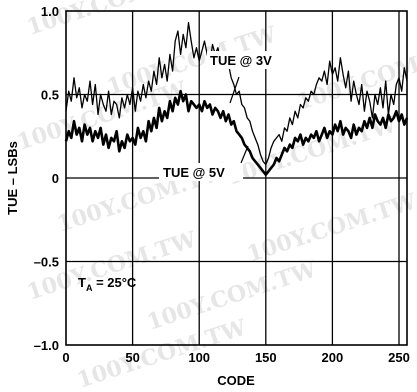 The height and width of the screenshot is (392, 417). What do you see at coordinates (330, 227) in the screenshot?
I see `watermark-text: 100Y.COM.TW` at bounding box center [330, 227].